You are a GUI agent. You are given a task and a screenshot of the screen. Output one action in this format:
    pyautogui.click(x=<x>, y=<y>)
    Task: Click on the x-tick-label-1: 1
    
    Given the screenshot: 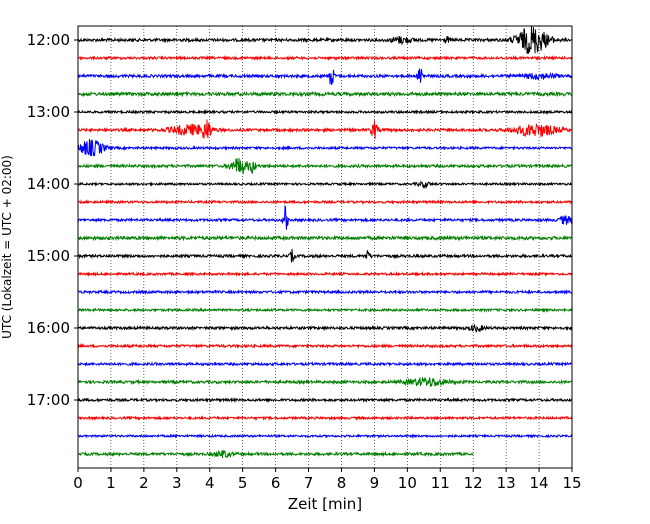 What is the action you would take?
    pyautogui.click(x=111, y=483)
    